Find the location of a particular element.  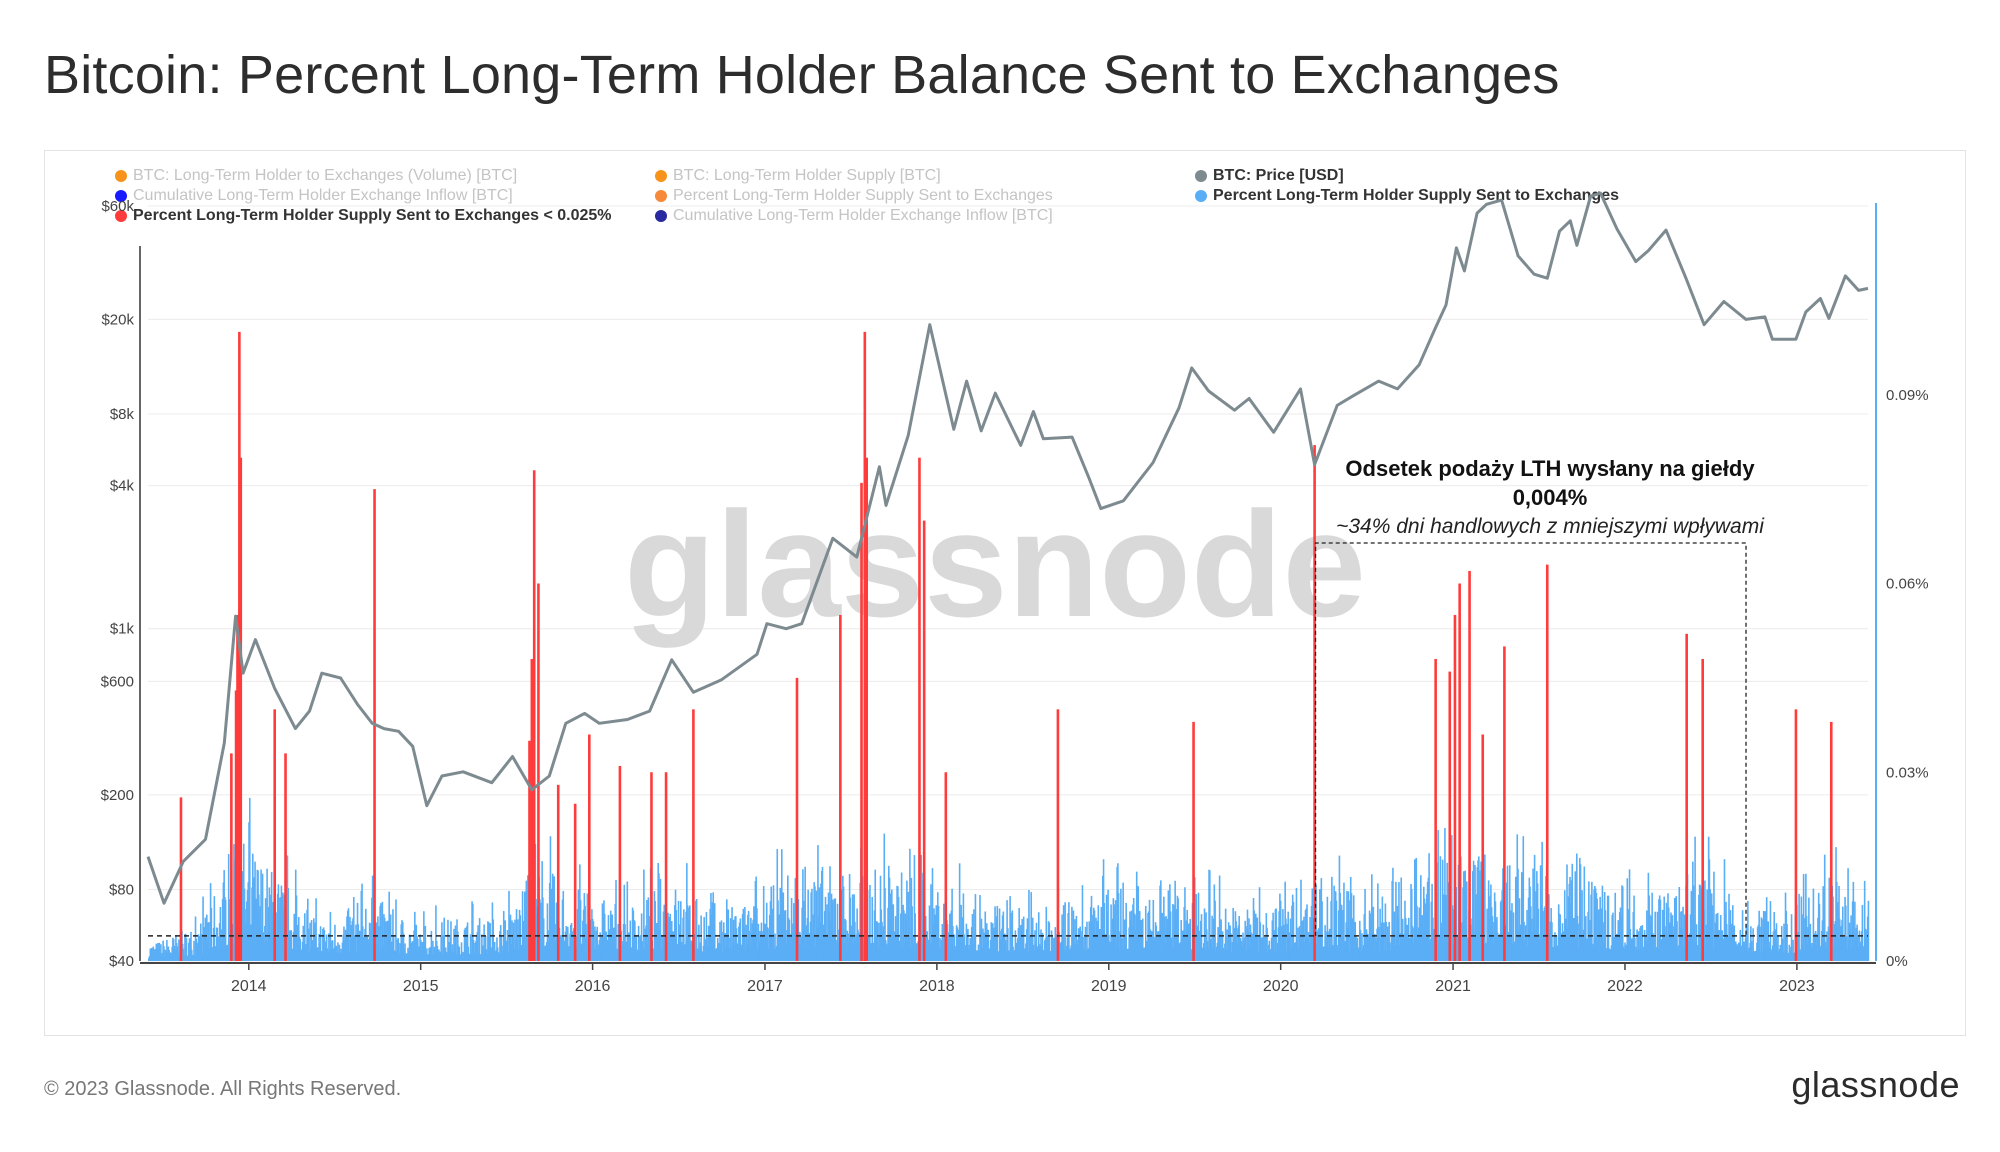

x-tick-label: 2015 is located at coordinates (421, 986).